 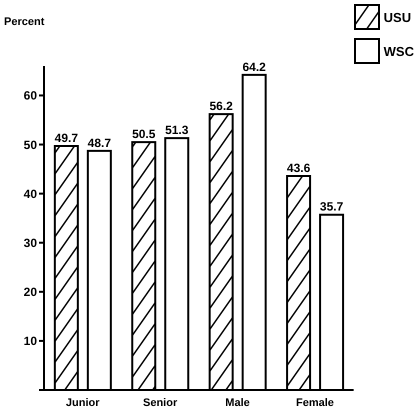 What do you see at coordinates (221, 106) in the screenshot?
I see `data-label: 56.2` at bounding box center [221, 106].